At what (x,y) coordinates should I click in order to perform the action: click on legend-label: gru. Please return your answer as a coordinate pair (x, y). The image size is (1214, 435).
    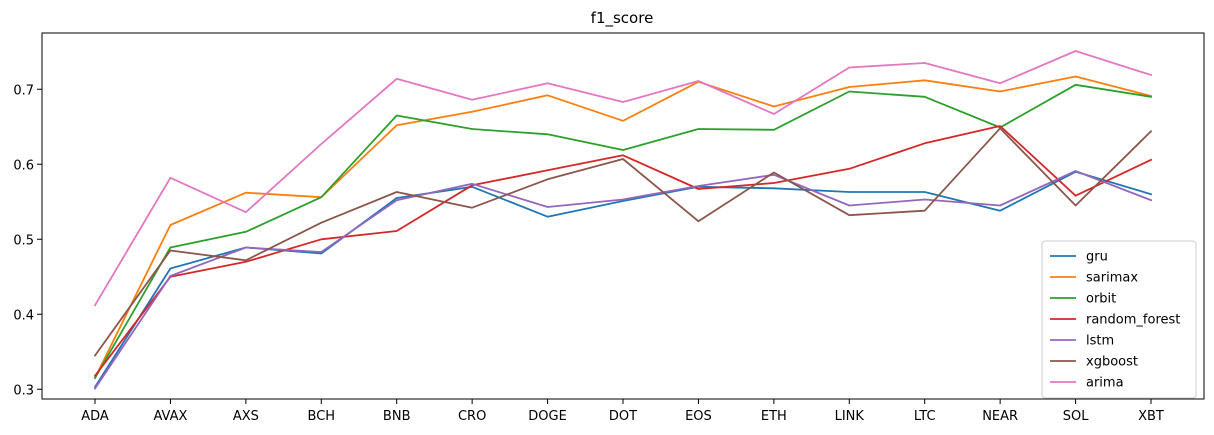
    Looking at the image, I should click on (1097, 257).